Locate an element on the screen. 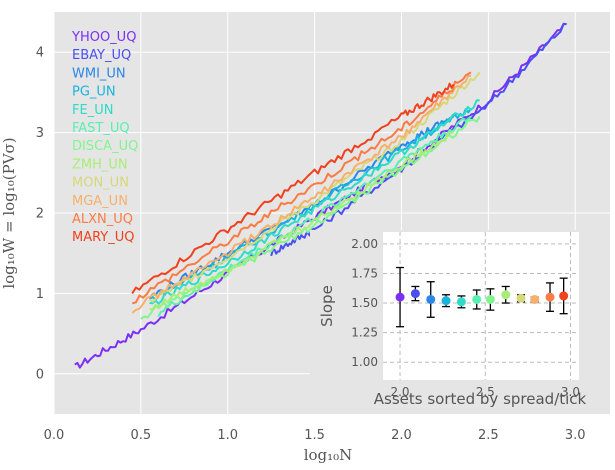  inset-x-tick-label: 3.0 is located at coordinates (570, 392).